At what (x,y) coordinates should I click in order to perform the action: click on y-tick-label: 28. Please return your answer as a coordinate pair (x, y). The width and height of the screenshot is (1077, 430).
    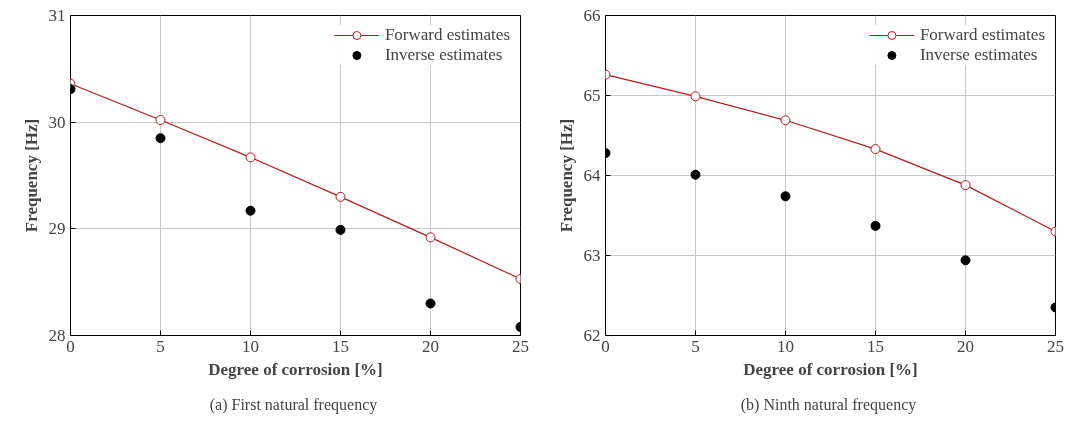
    Looking at the image, I should click on (57, 335).